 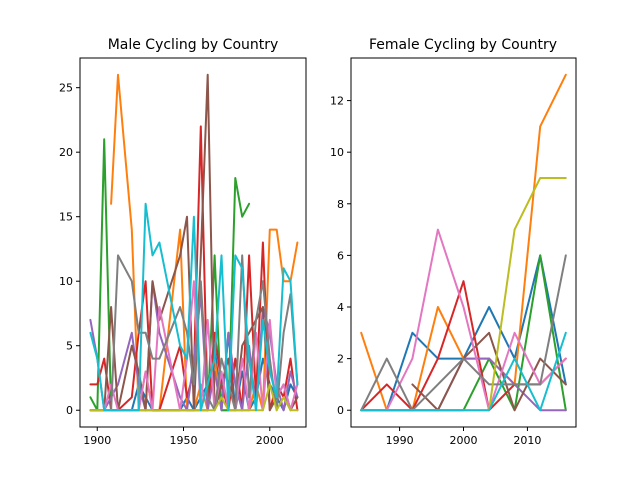 What do you see at coordinates (69, 410) in the screenshot?
I see `male-y-tick-label: 0` at bounding box center [69, 410].